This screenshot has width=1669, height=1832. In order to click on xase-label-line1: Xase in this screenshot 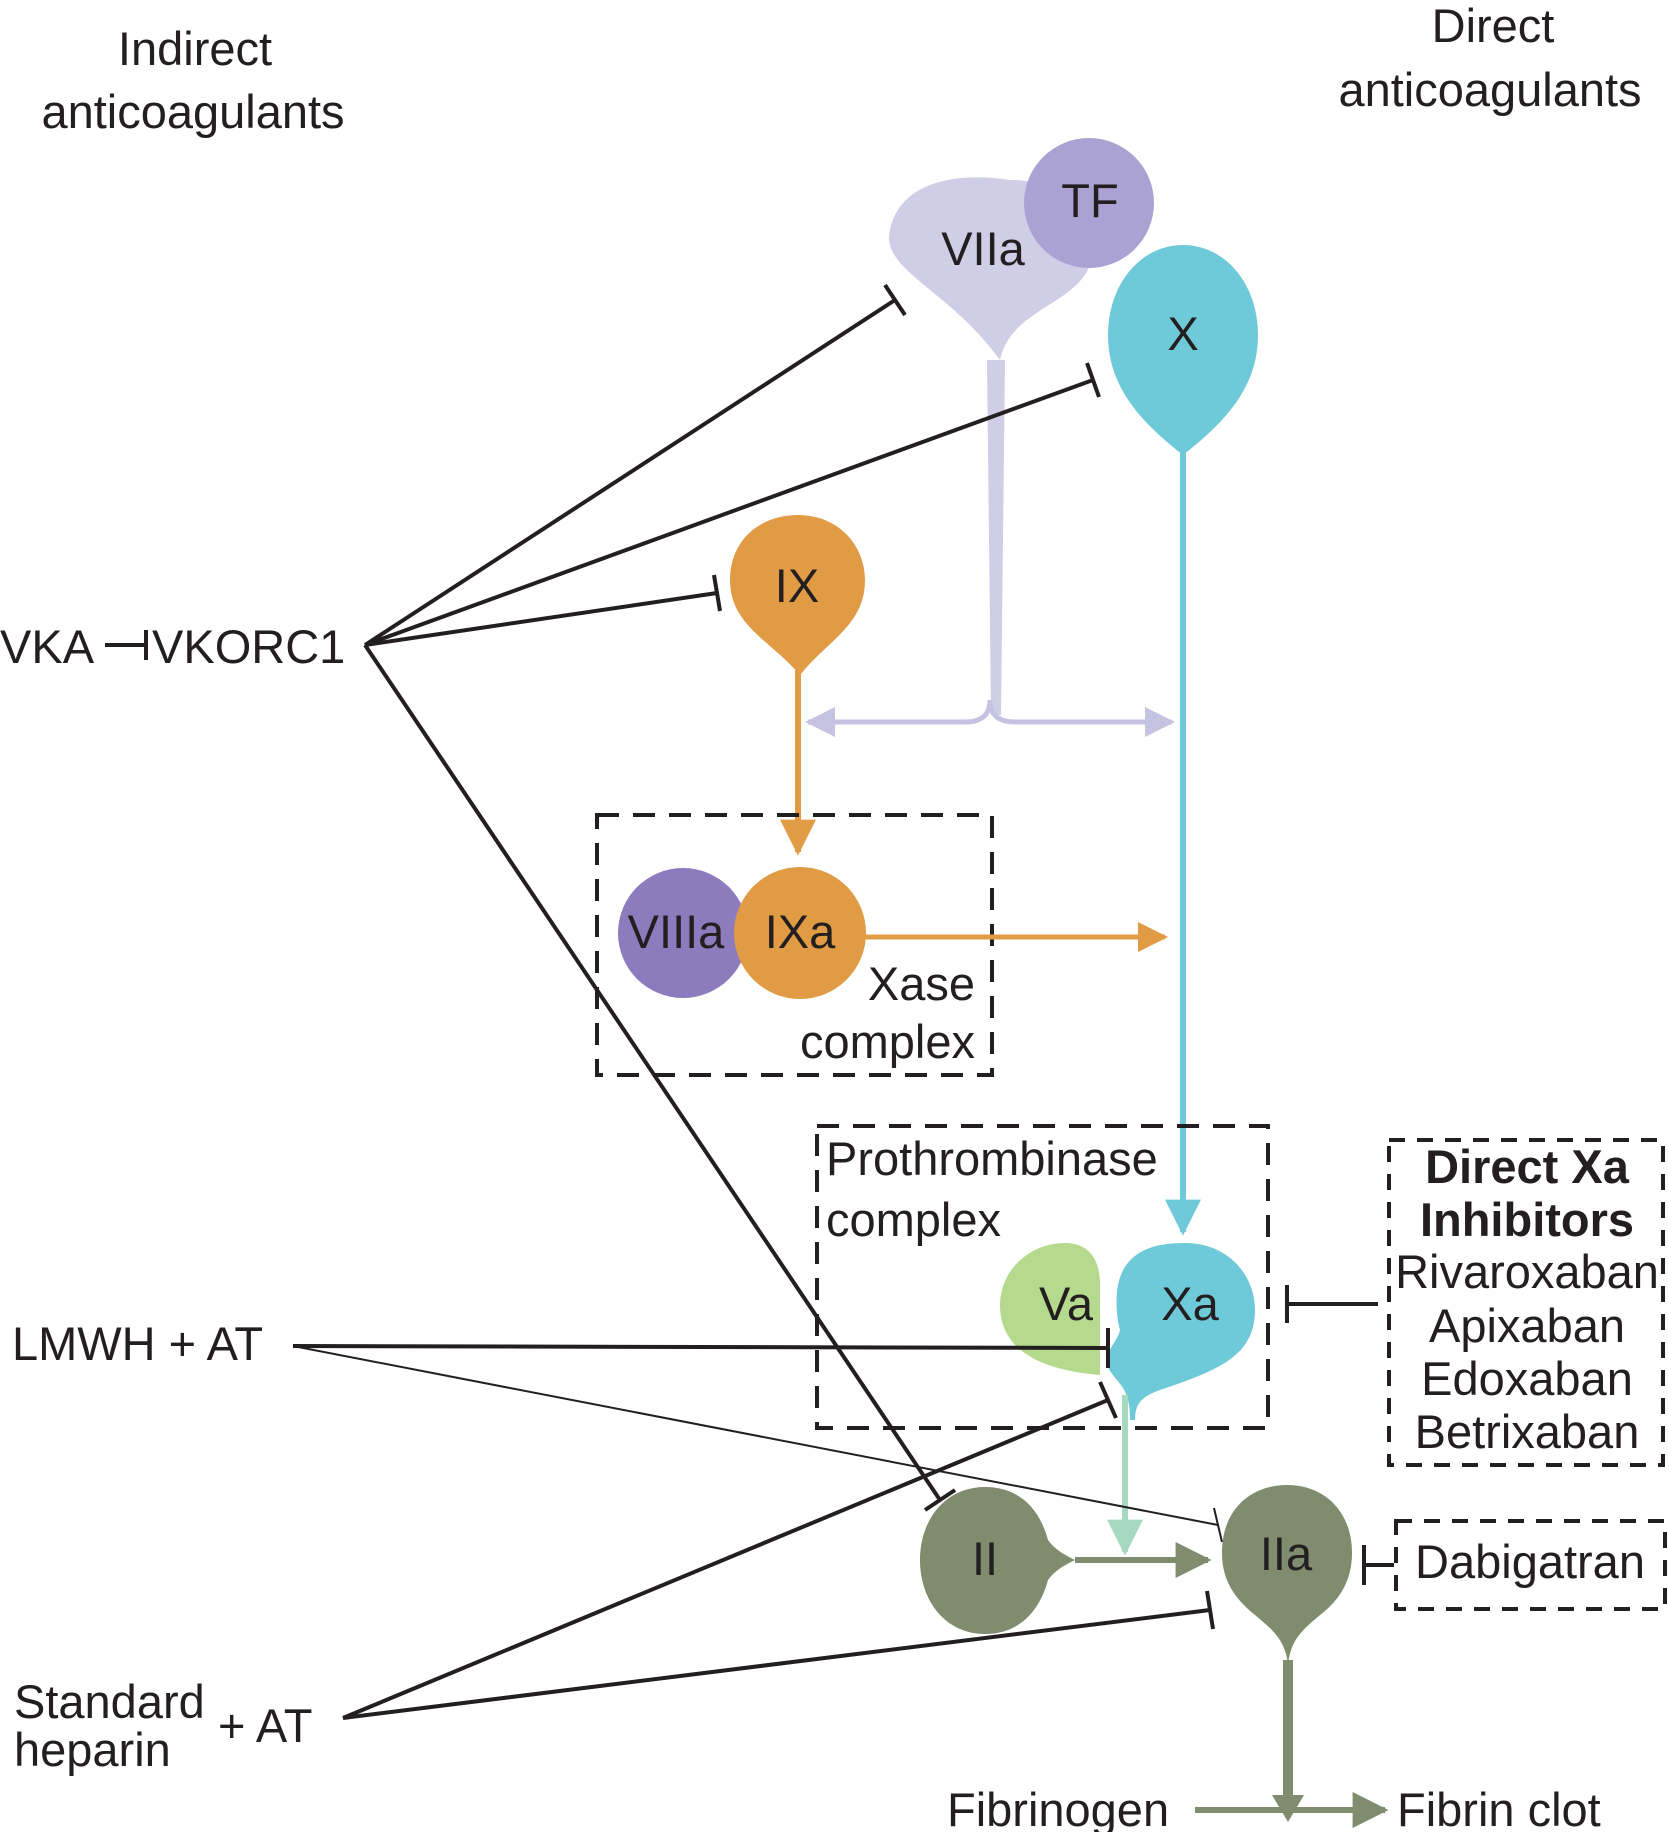, I will do `click(921, 983)`.